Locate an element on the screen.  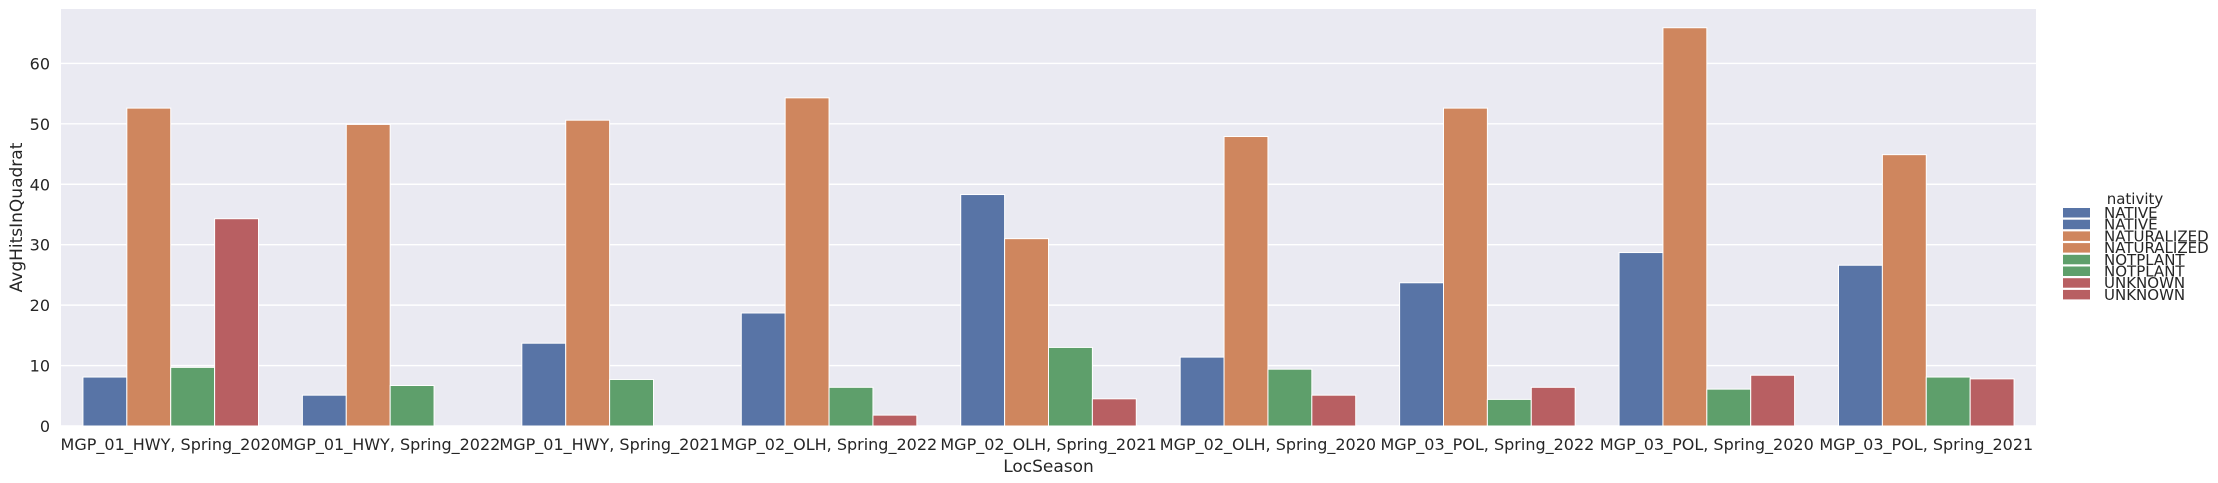
y-tick-label: 40 is located at coordinates (40, 184).